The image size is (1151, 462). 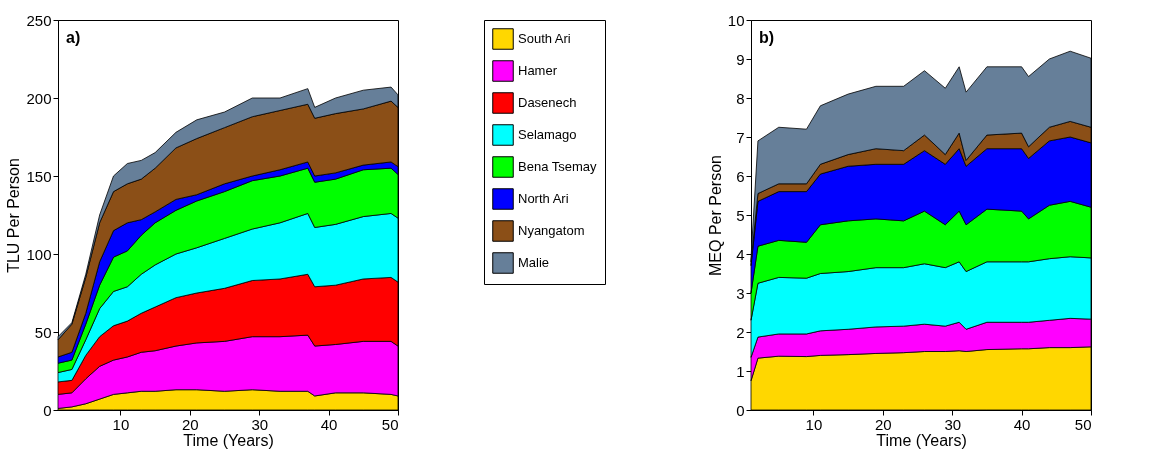 What do you see at coordinates (740, 371) in the screenshot?
I see `y-tick-label: 1` at bounding box center [740, 371].